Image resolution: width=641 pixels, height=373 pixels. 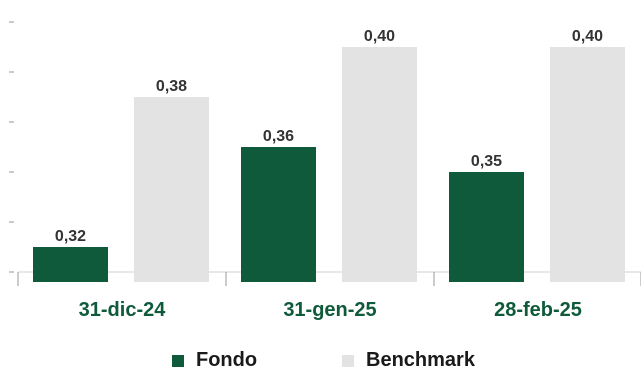 What do you see at coordinates (587, 36) in the screenshot?
I see `value-label-benchmark-2: 0,40` at bounding box center [587, 36].